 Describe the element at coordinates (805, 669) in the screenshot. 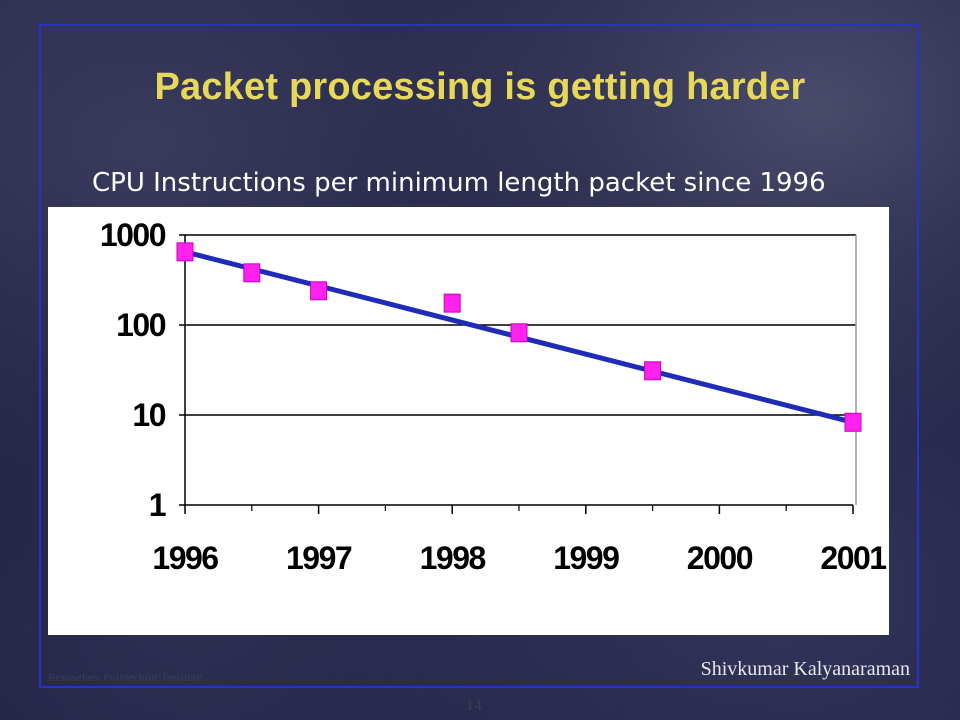

I see `author-name: Shivkumar Kalyanaraman` at that location.